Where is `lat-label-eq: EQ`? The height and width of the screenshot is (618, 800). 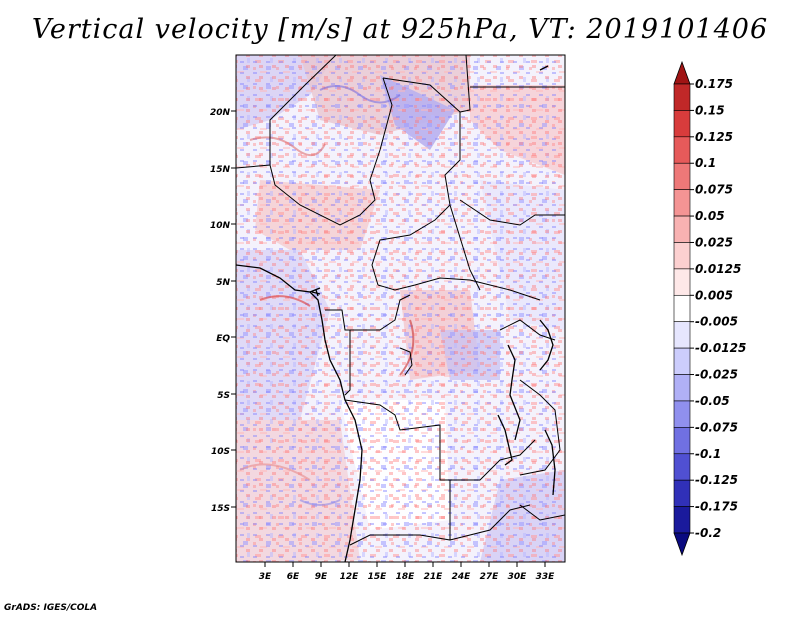
lat-label-eq: EQ is located at coordinates (223, 339).